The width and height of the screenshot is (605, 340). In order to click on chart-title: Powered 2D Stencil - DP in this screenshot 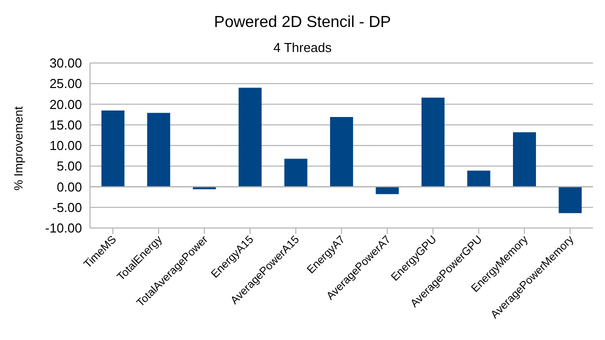, I will do `click(302, 23)`.